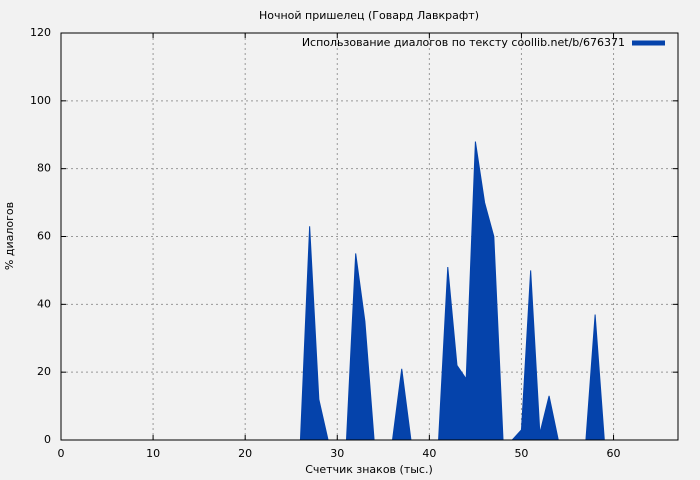 This screenshot has height=480, width=700. I want to click on y-tick-label: 0, so click(47, 439).